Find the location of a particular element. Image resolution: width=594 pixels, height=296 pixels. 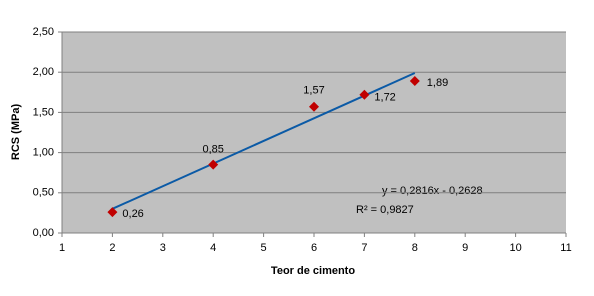

trend-equation: y = 0,2816x - 0,2628 is located at coordinates (432, 191).